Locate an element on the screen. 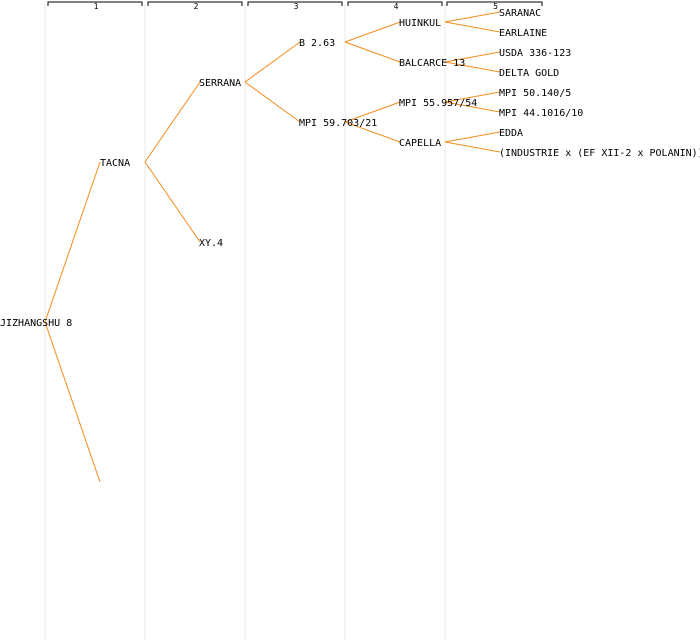 Image resolution: width=700 pixels, height=640 pixels. pedigree-node-label: HUINKUL is located at coordinates (420, 23).